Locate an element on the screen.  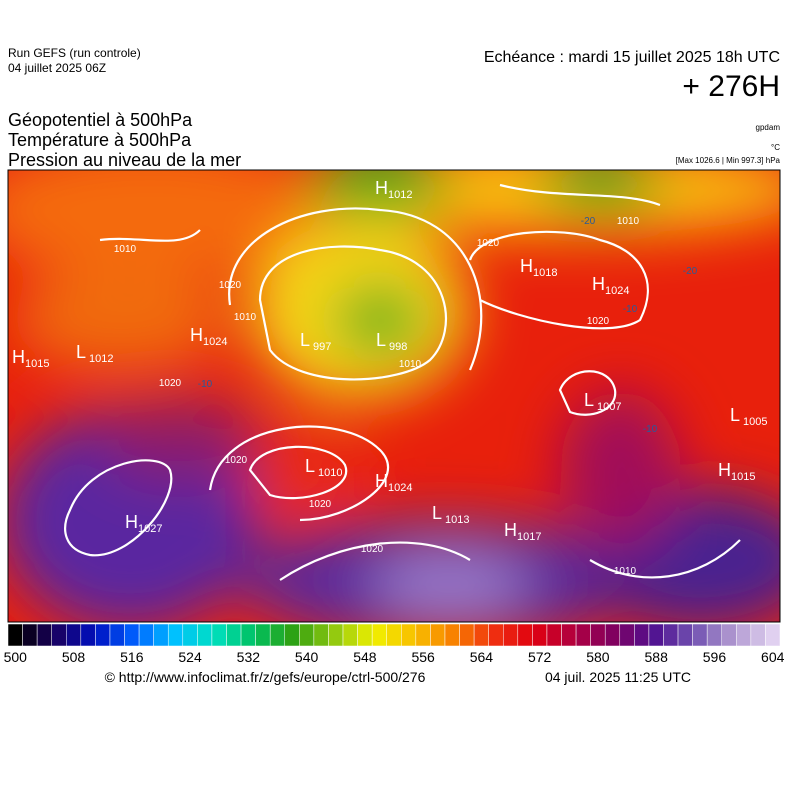
colorbar-label: 548 is located at coordinates (365, 657).